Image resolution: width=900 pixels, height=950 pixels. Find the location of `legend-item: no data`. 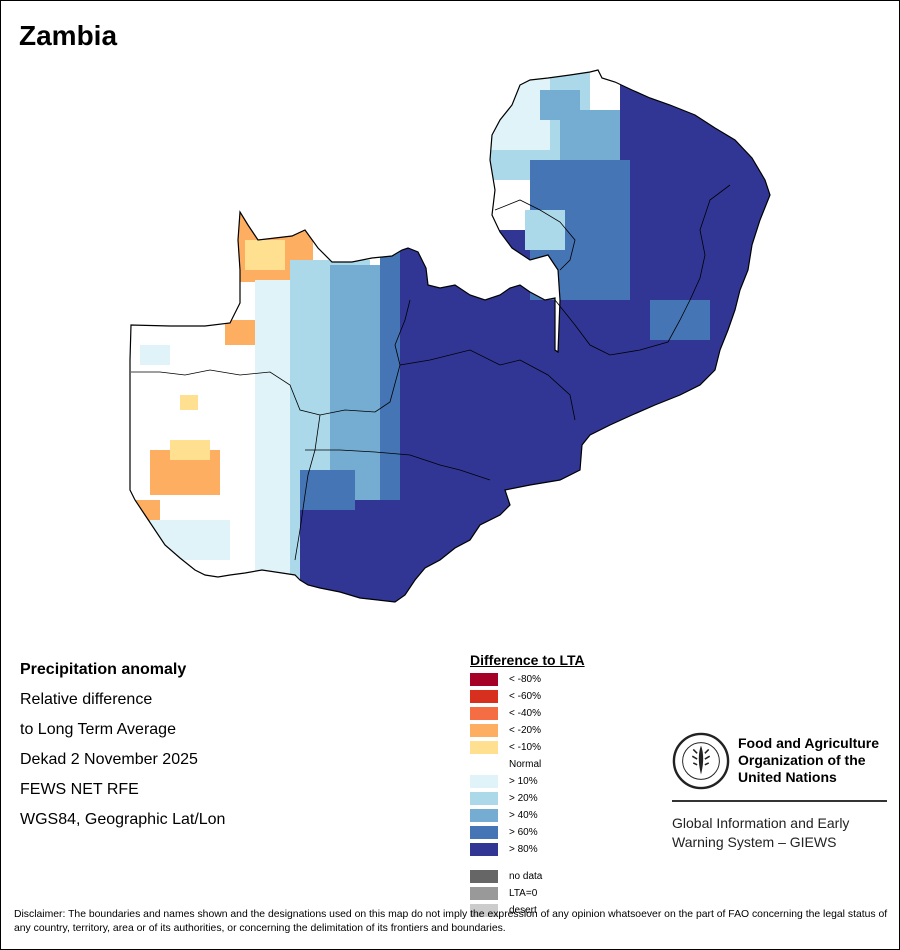

legend-item: no data is located at coordinates (527, 876).